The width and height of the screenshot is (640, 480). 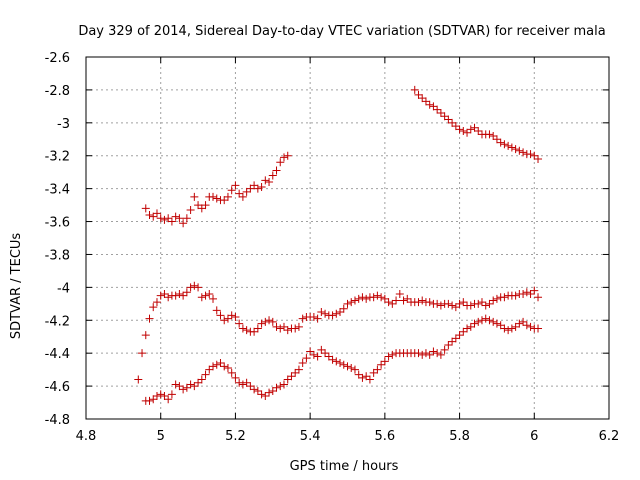 I want to click on x-tick-label: 5.6, so click(x=385, y=436).